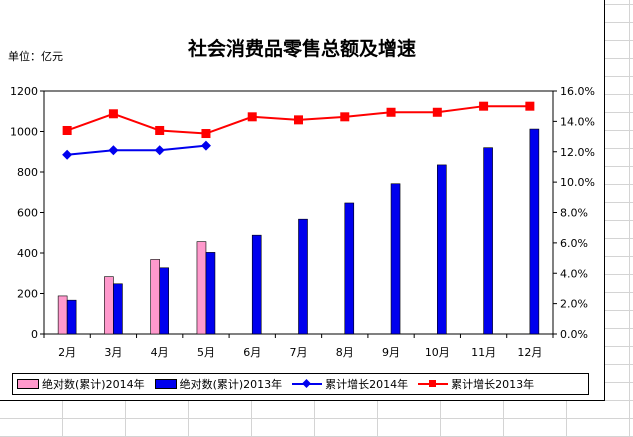  What do you see at coordinates (577, 91) in the screenshot?
I see `y-right-tick-label: 16.0%` at bounding box center [577, 91].